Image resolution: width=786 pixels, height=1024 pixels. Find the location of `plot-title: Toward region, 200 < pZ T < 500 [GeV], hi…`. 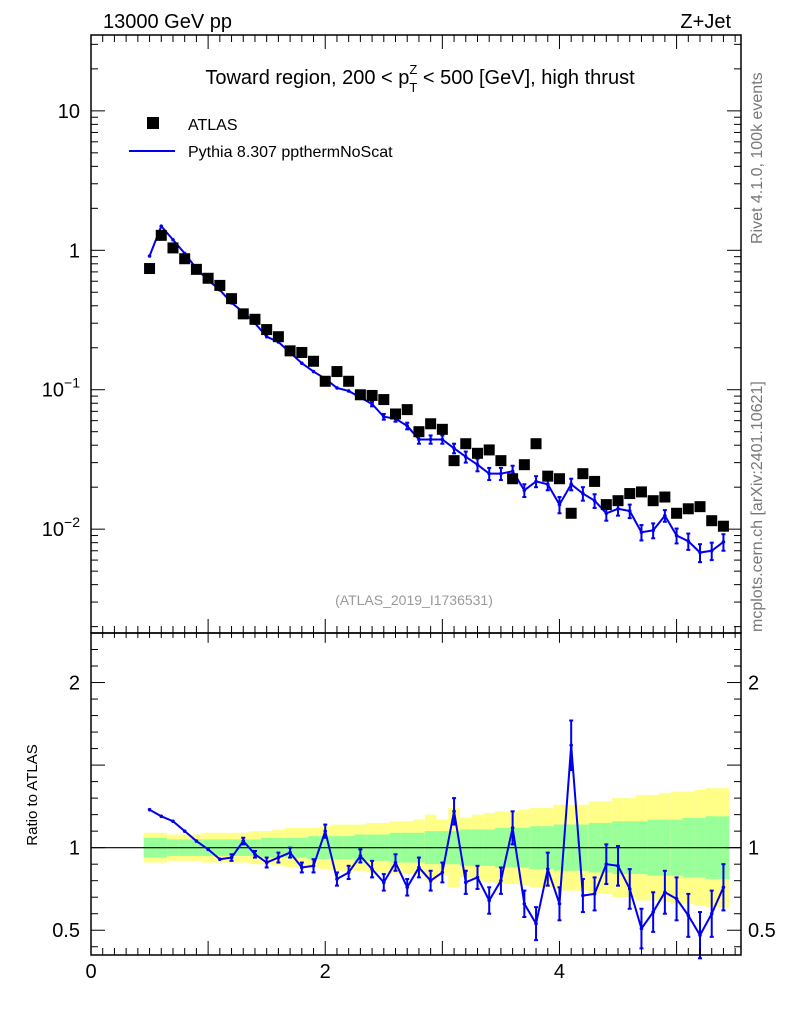

plot-title: Toward region, 200 < pZ T < 500 [GeV], hi… is located at coordinates (420, 78).